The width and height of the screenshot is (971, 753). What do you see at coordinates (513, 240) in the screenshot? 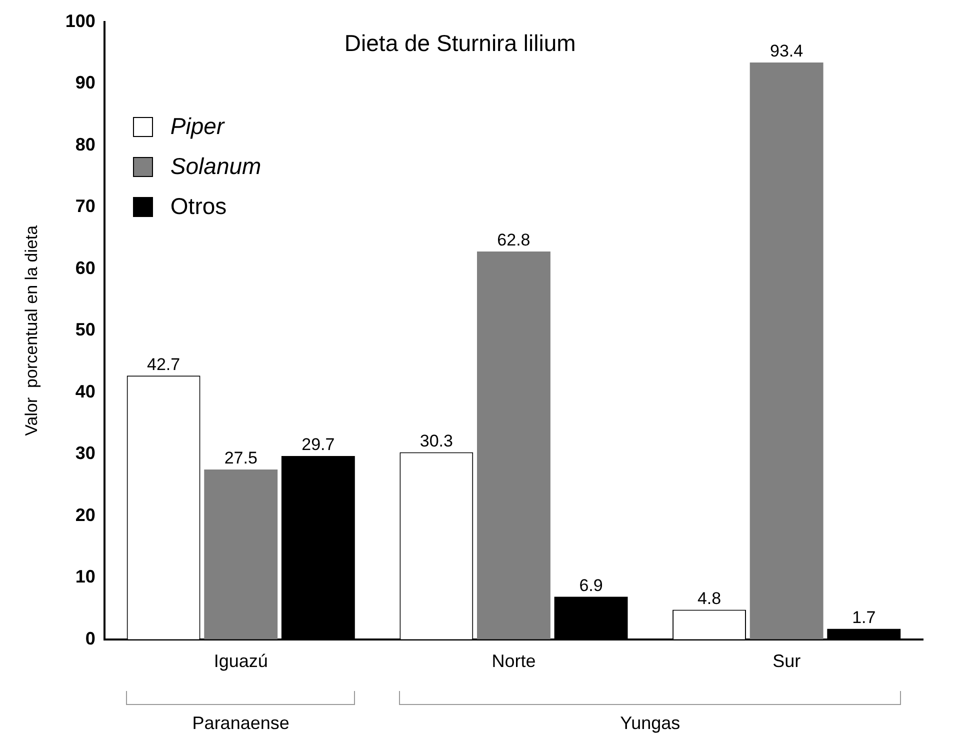
I see `data-label: 62.8` at bounding box center [513, 240].